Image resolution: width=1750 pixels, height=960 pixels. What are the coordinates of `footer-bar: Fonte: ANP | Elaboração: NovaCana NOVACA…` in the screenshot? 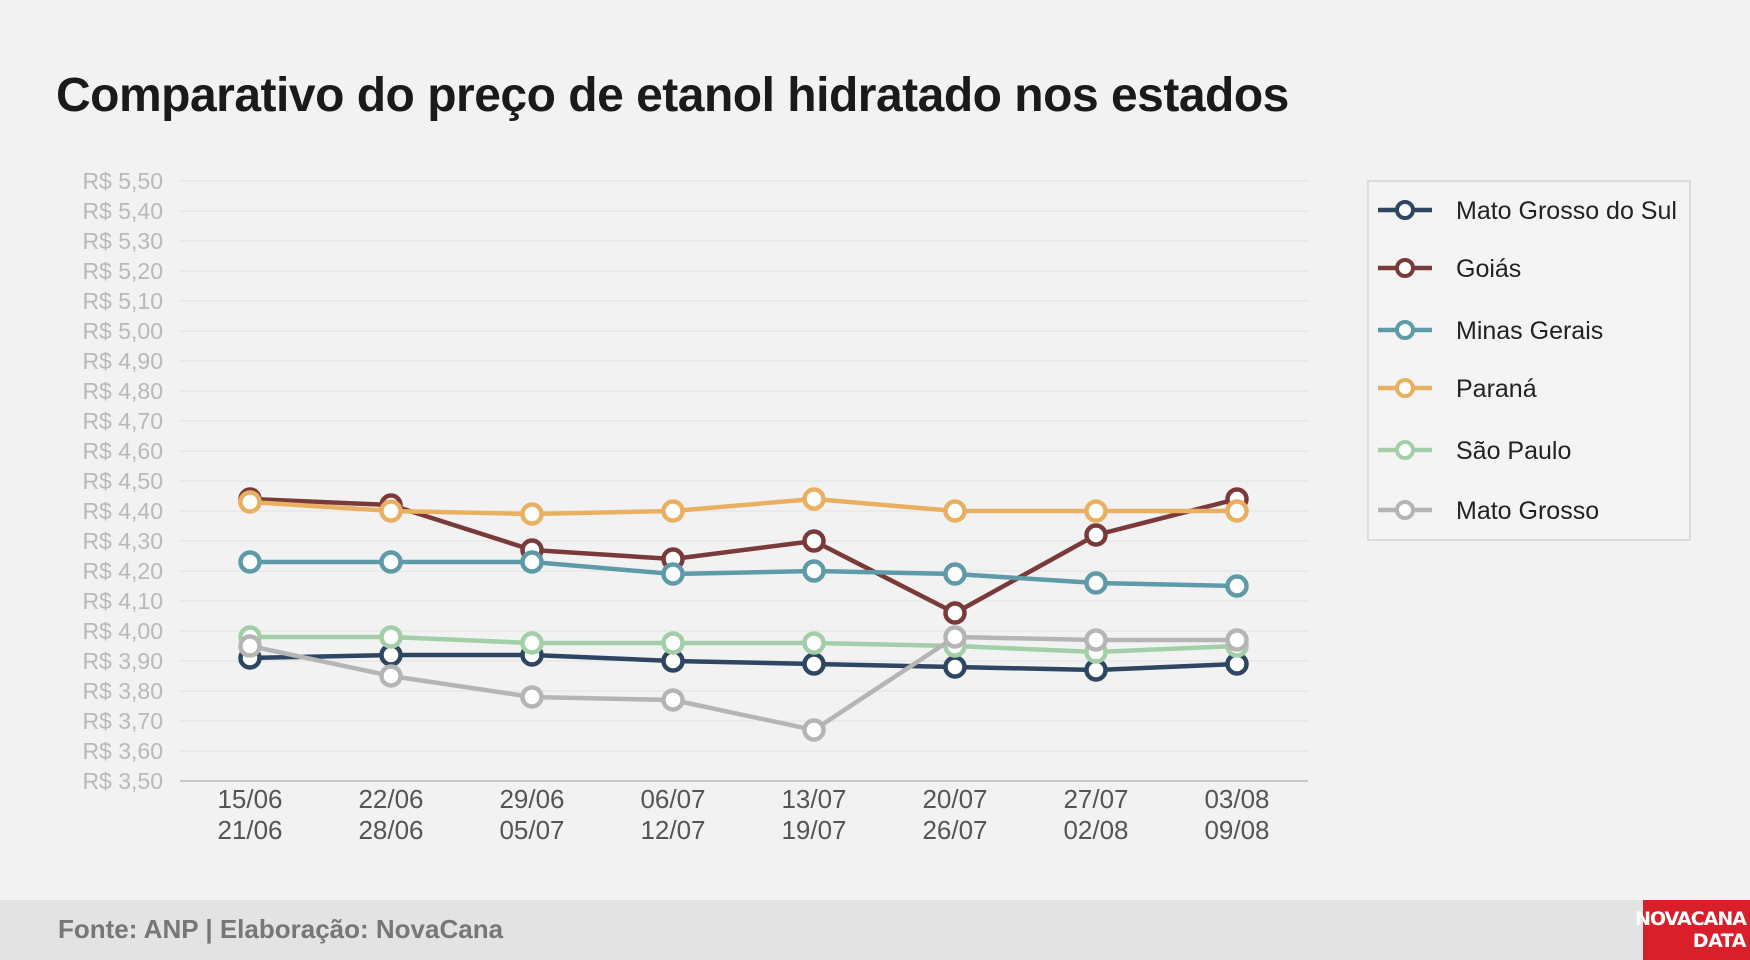 It's located at (875, 930).